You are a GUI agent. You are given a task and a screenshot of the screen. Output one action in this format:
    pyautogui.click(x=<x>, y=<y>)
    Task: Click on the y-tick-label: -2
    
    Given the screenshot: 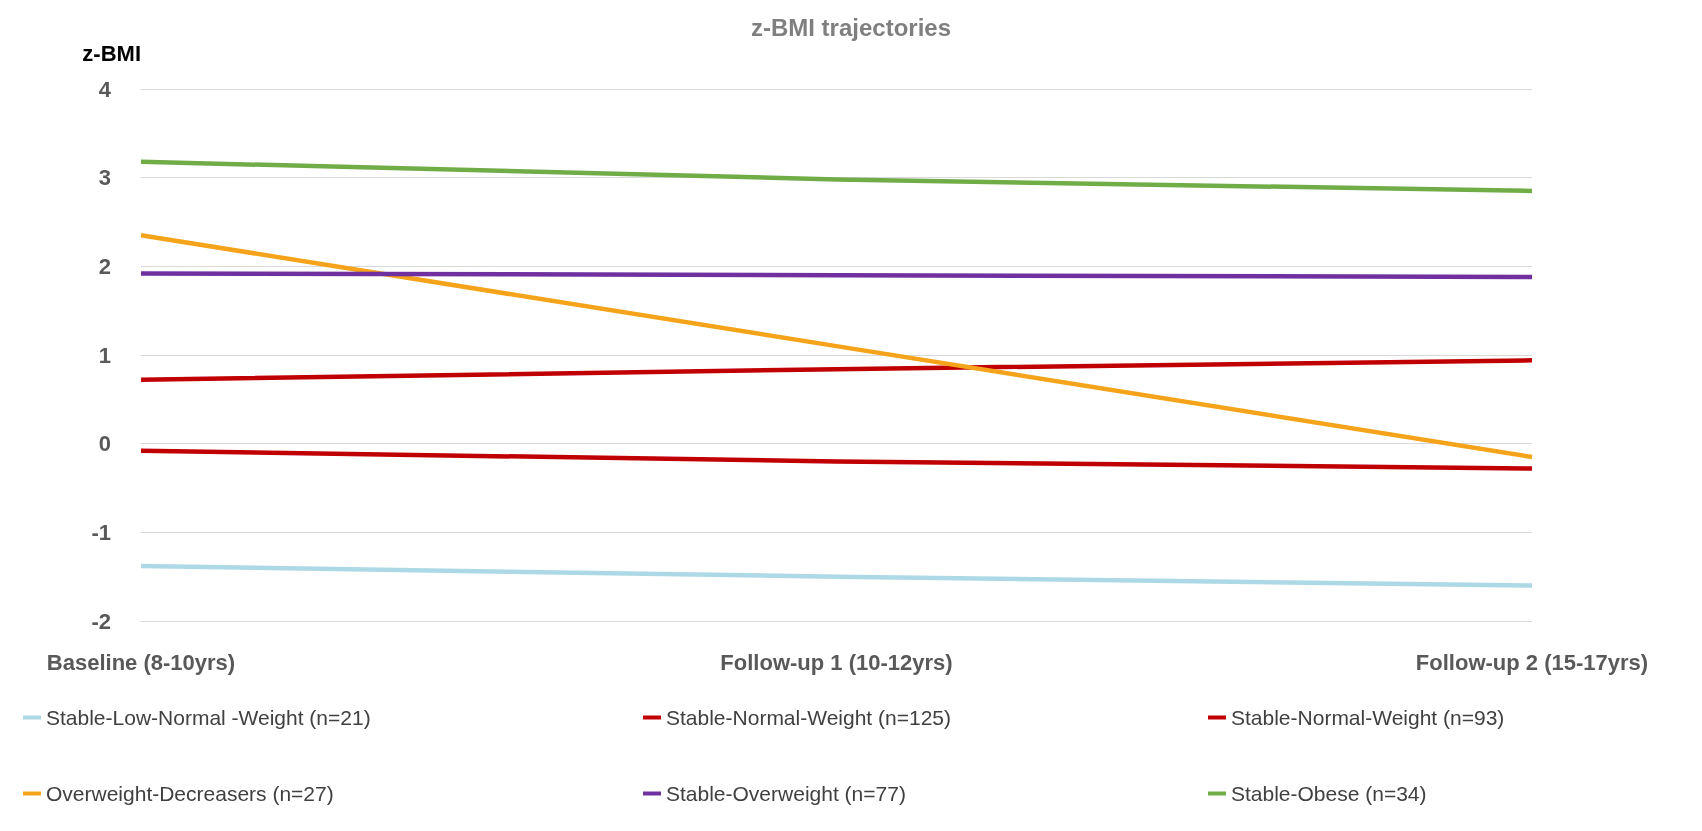 What is the action you would take?
    pyautogui.click(x=101, y=621)
    